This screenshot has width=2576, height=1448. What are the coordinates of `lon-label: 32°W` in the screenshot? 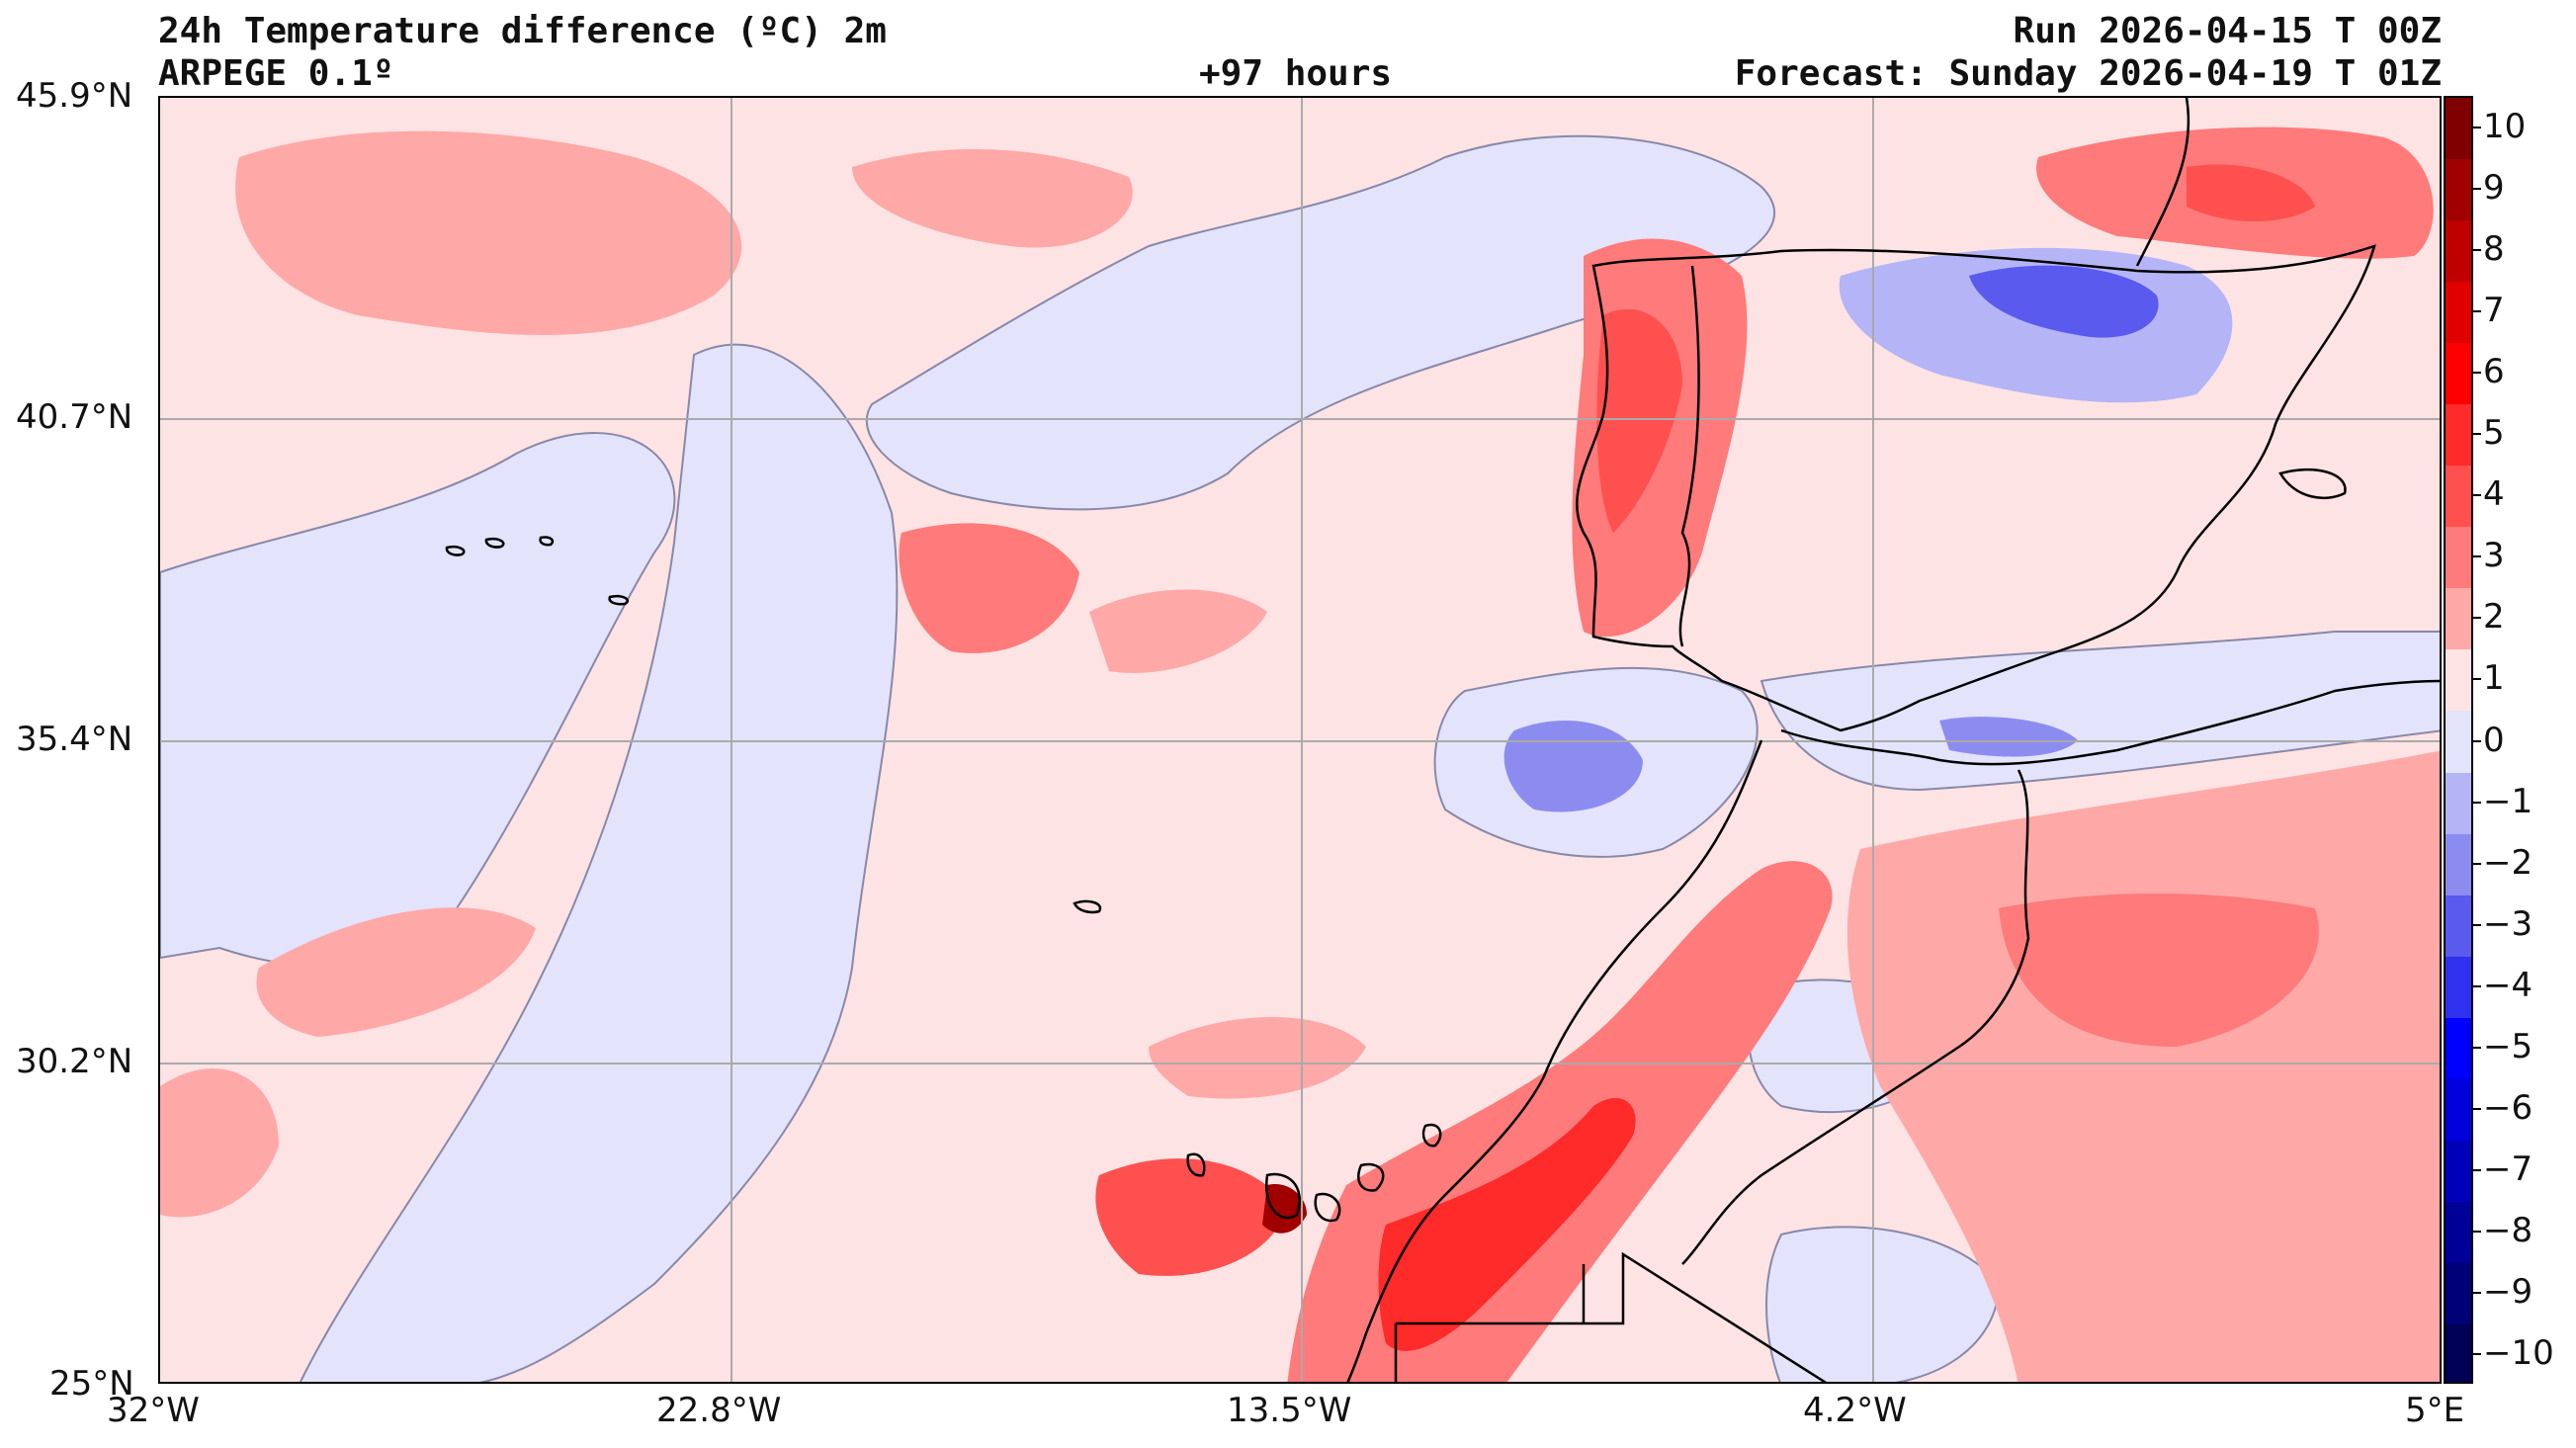 It's located at (153, 1410).